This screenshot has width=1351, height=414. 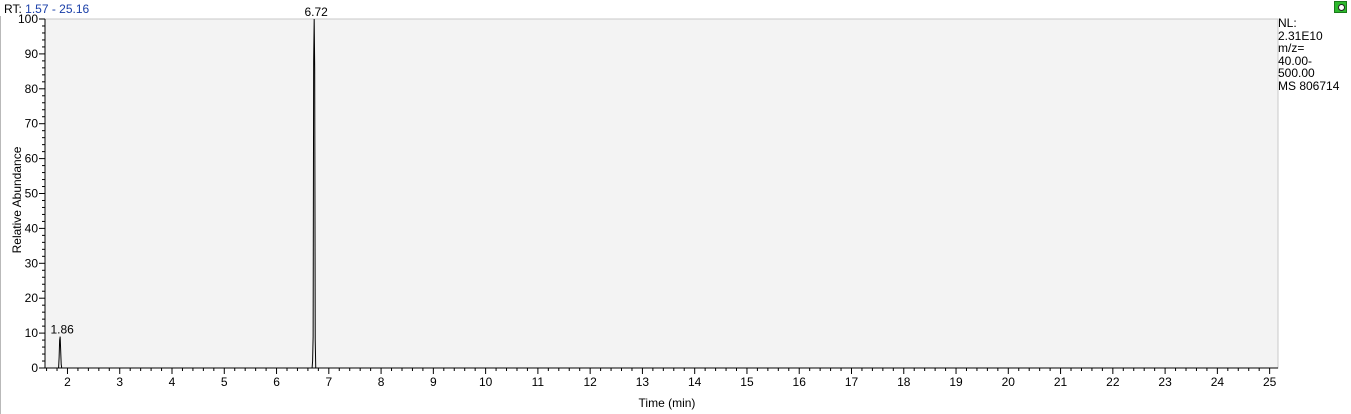 I want to click on status-icon-dot, so click(x=1341, y=7).